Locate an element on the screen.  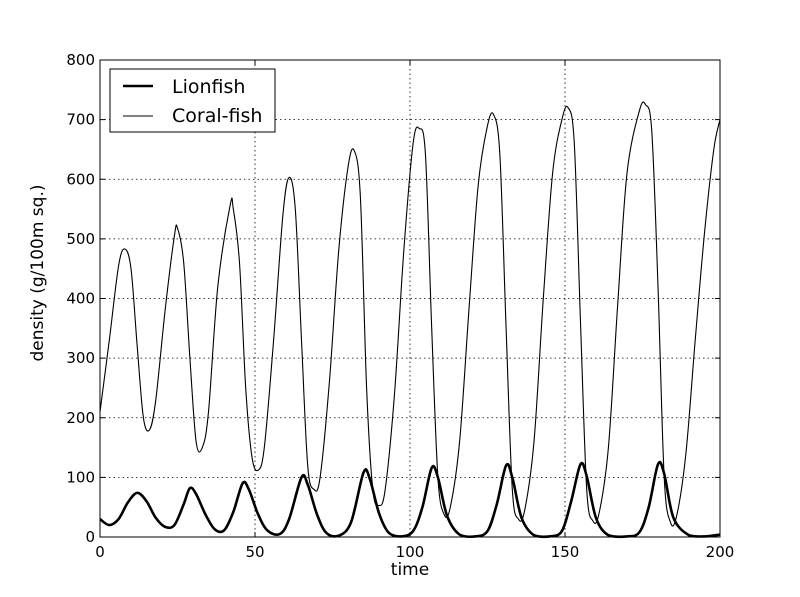
y-tick-label: 0 is located at coordinates (90, 537).